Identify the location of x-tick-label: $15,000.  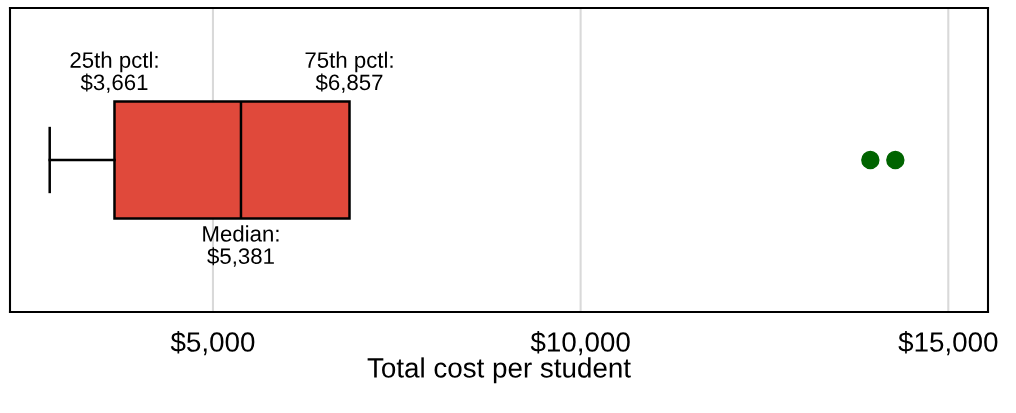
(948, 343).